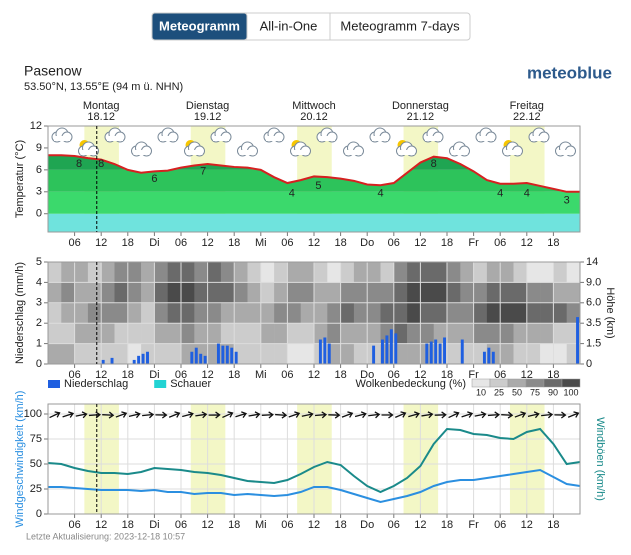 The image size is (631, 555). I want to click on x-tick-label: Mi, so click(261, 375).